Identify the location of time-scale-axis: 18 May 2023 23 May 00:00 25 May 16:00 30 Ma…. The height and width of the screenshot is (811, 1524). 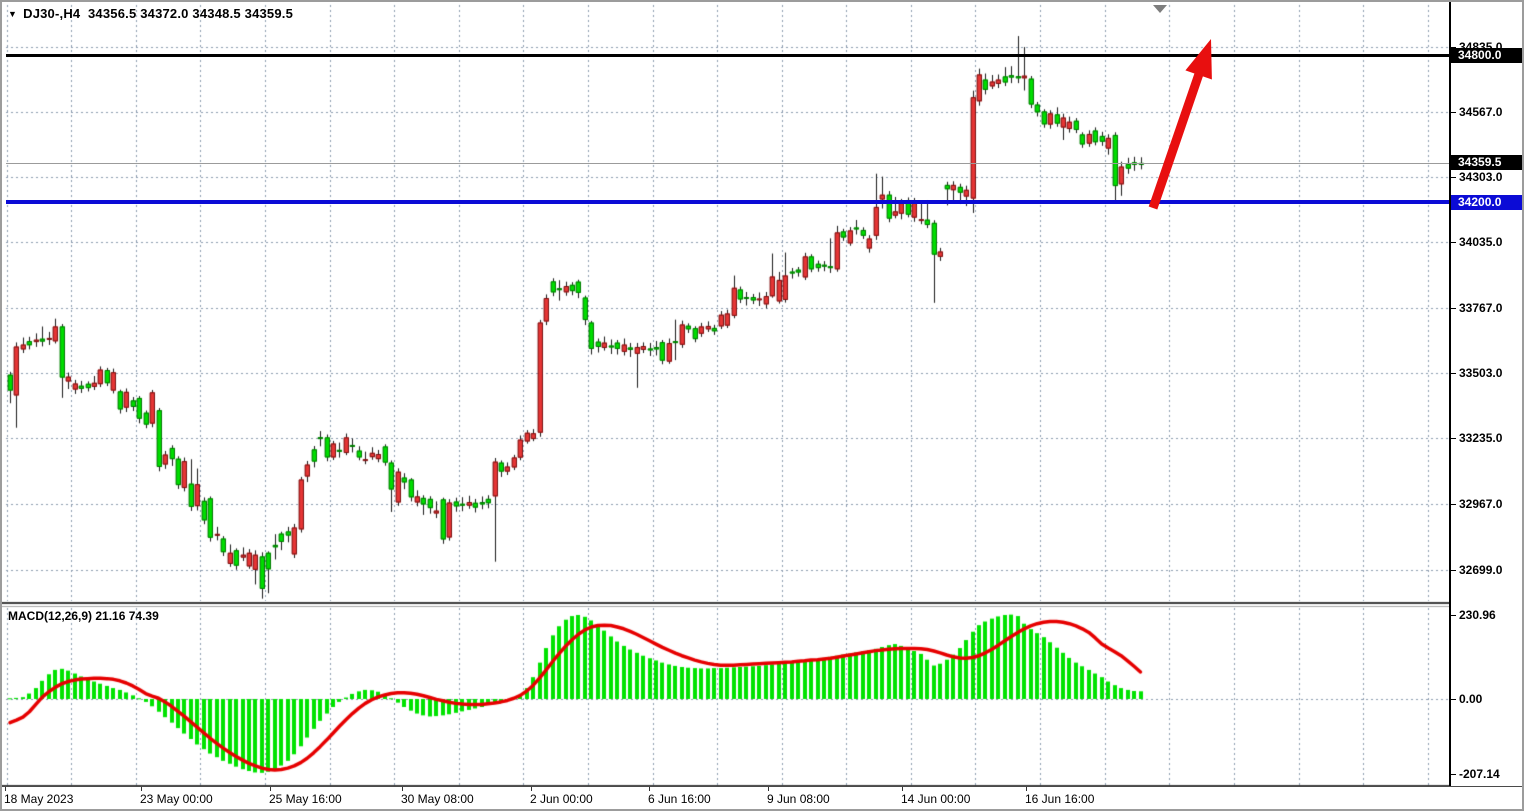
(762, 797).